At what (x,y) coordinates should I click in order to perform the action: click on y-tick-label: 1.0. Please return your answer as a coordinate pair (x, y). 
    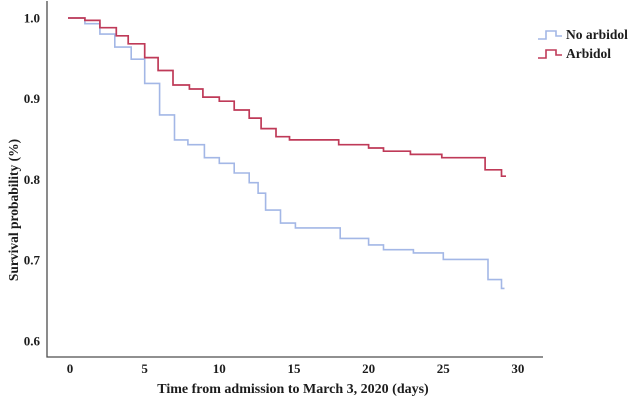
    Looking at the image, I should click on (32, 18).